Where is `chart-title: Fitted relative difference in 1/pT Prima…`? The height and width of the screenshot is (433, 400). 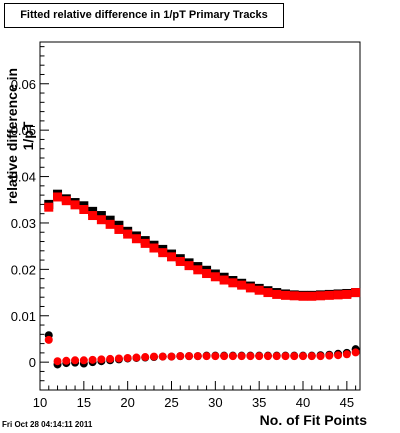
chart-title: Fitted relative difference in 1/pT Prima… is located at coordinates (144, 15).